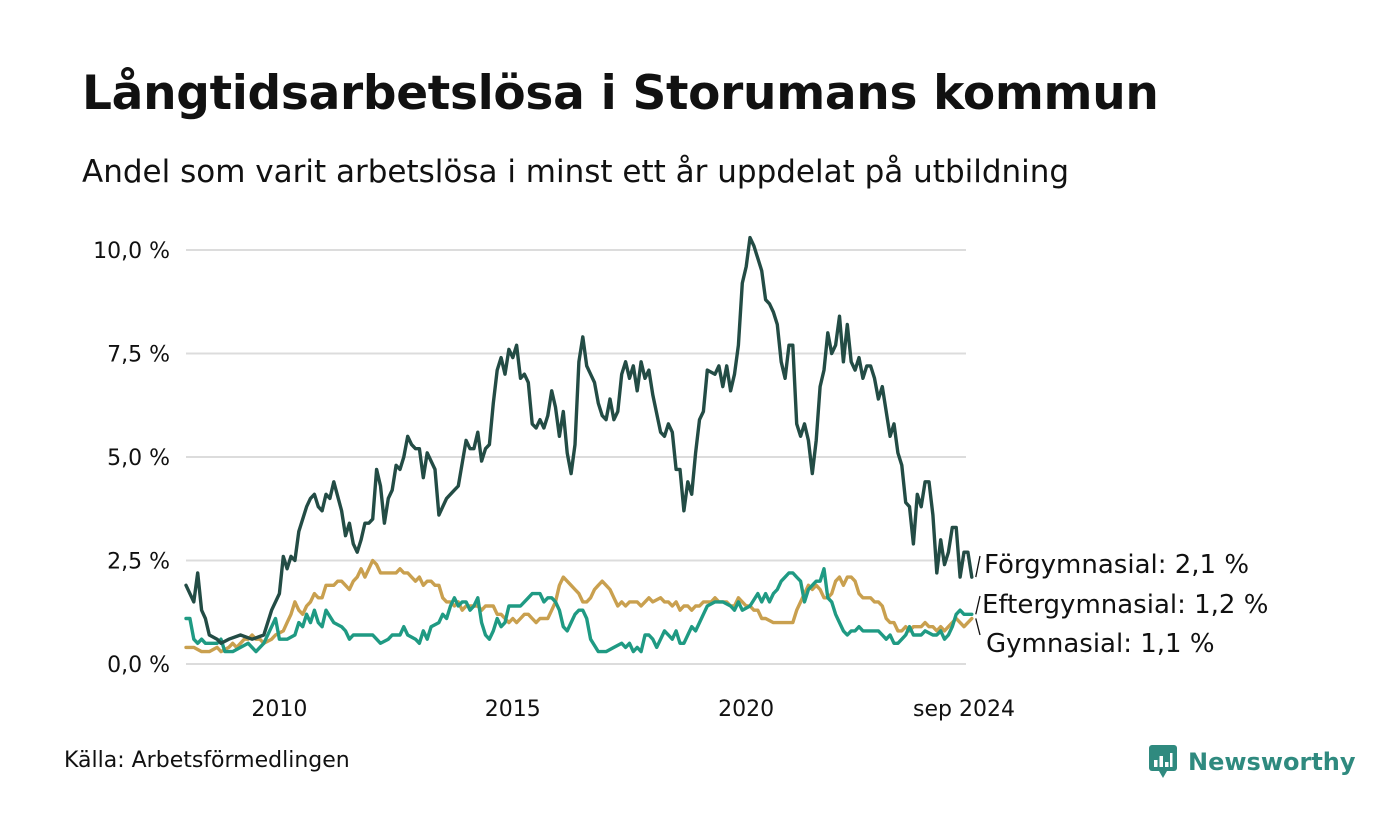 The height and width of the screenshot is (840, 1400). I want to click on y-tick-label: 10,0 %, so click(131, 251).